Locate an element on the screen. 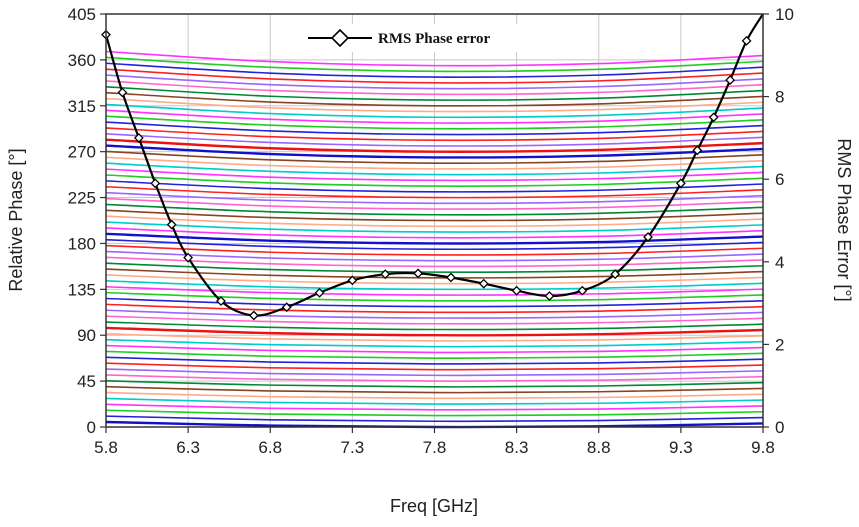  y2-tick-label-5: 10 is located at coordinates (784, 14).